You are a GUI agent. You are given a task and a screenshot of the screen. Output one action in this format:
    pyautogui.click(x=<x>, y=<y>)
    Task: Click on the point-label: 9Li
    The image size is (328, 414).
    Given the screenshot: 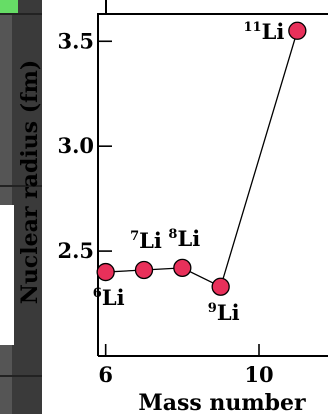 What is the action you would take?
    pyautogui.click(x=224, y=312)
    